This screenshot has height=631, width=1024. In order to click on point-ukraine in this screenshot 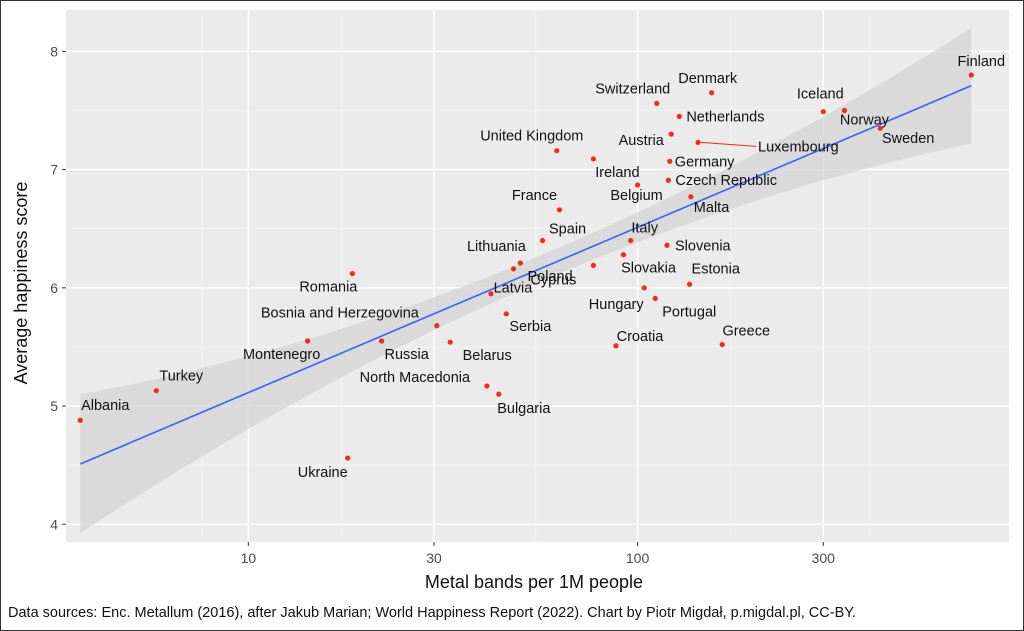, I will do `click(348, 458)`.